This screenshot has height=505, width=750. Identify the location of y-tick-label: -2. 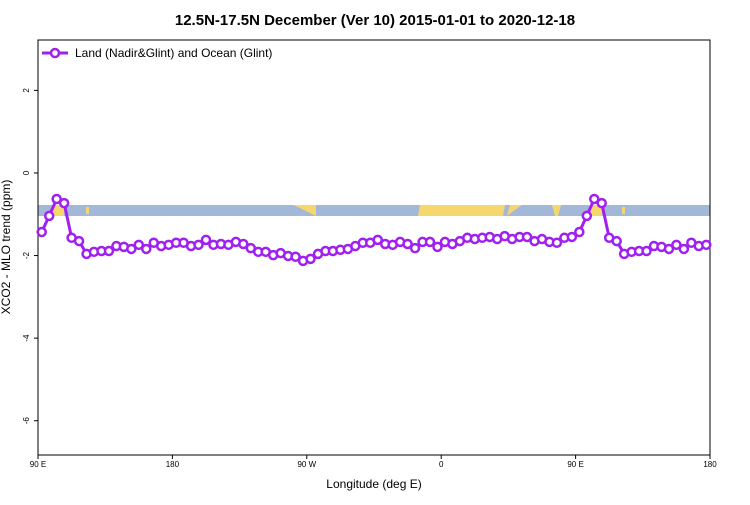
(26, 255).